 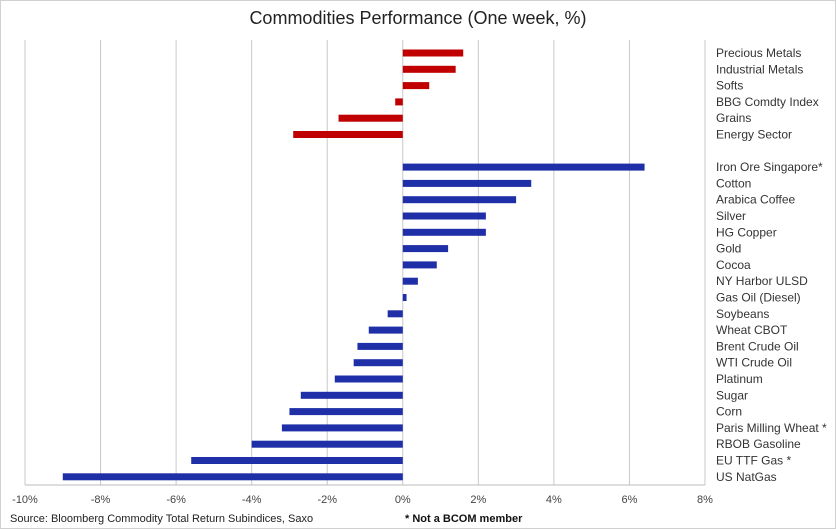 I want to click on category-label: HG Copper, so click(x=746, y=232).